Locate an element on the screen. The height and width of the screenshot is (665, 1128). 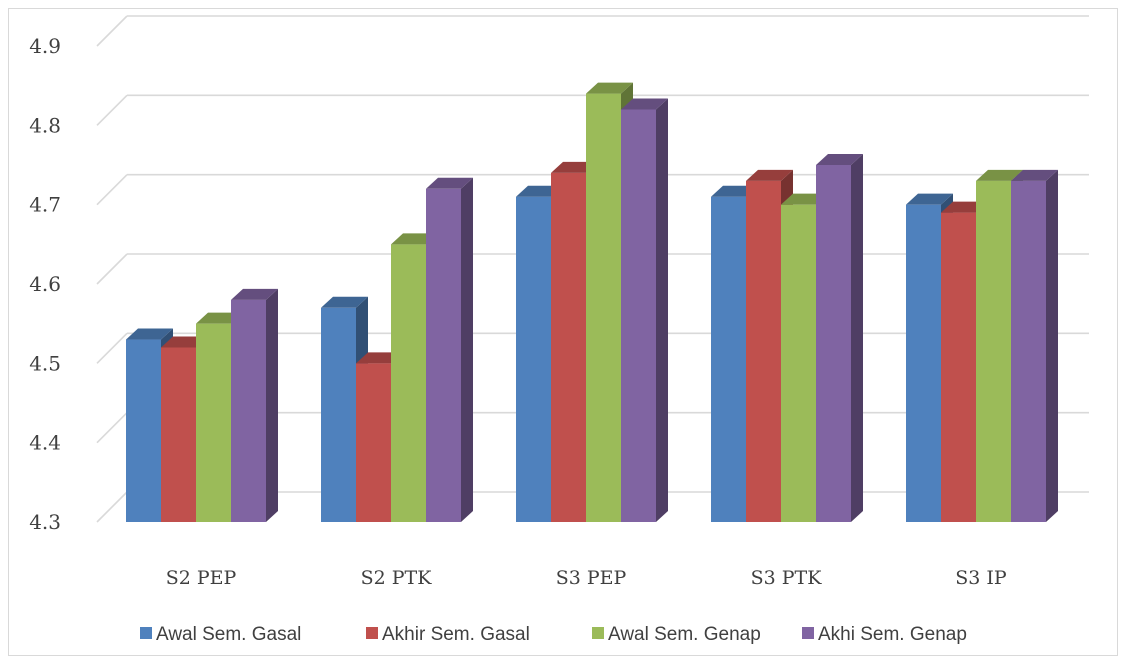
y-tick-label: 4.6 is located at coordinates (45, 284).